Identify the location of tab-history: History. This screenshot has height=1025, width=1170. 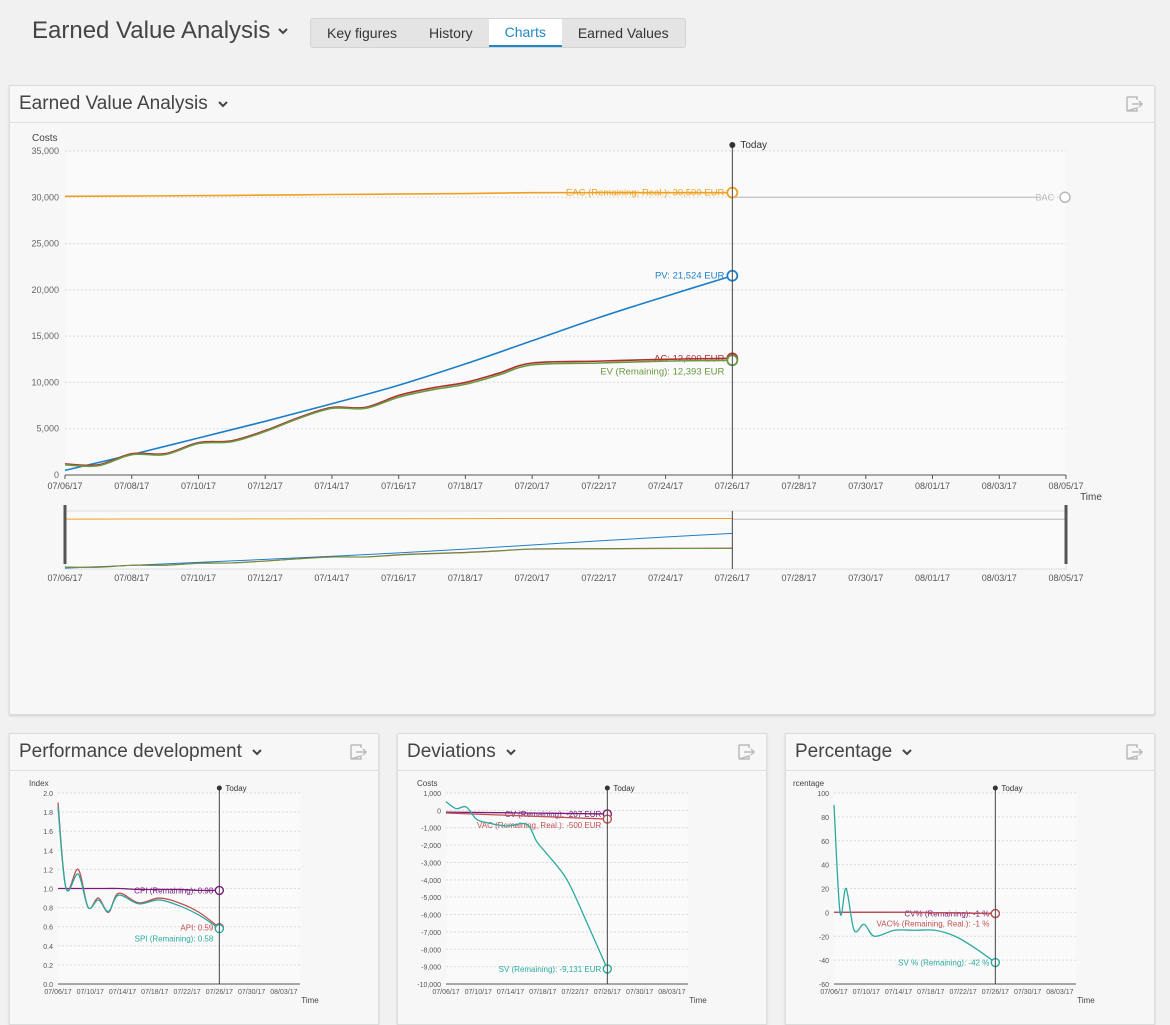
(451, 33).